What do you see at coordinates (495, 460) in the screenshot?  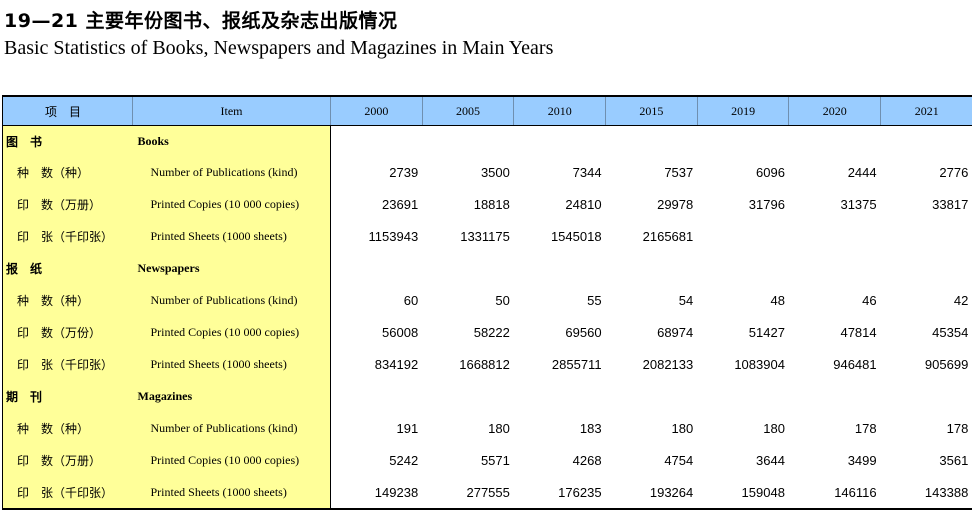 I see `value-cell-2005: 5571` at bounding box center [495, 460].